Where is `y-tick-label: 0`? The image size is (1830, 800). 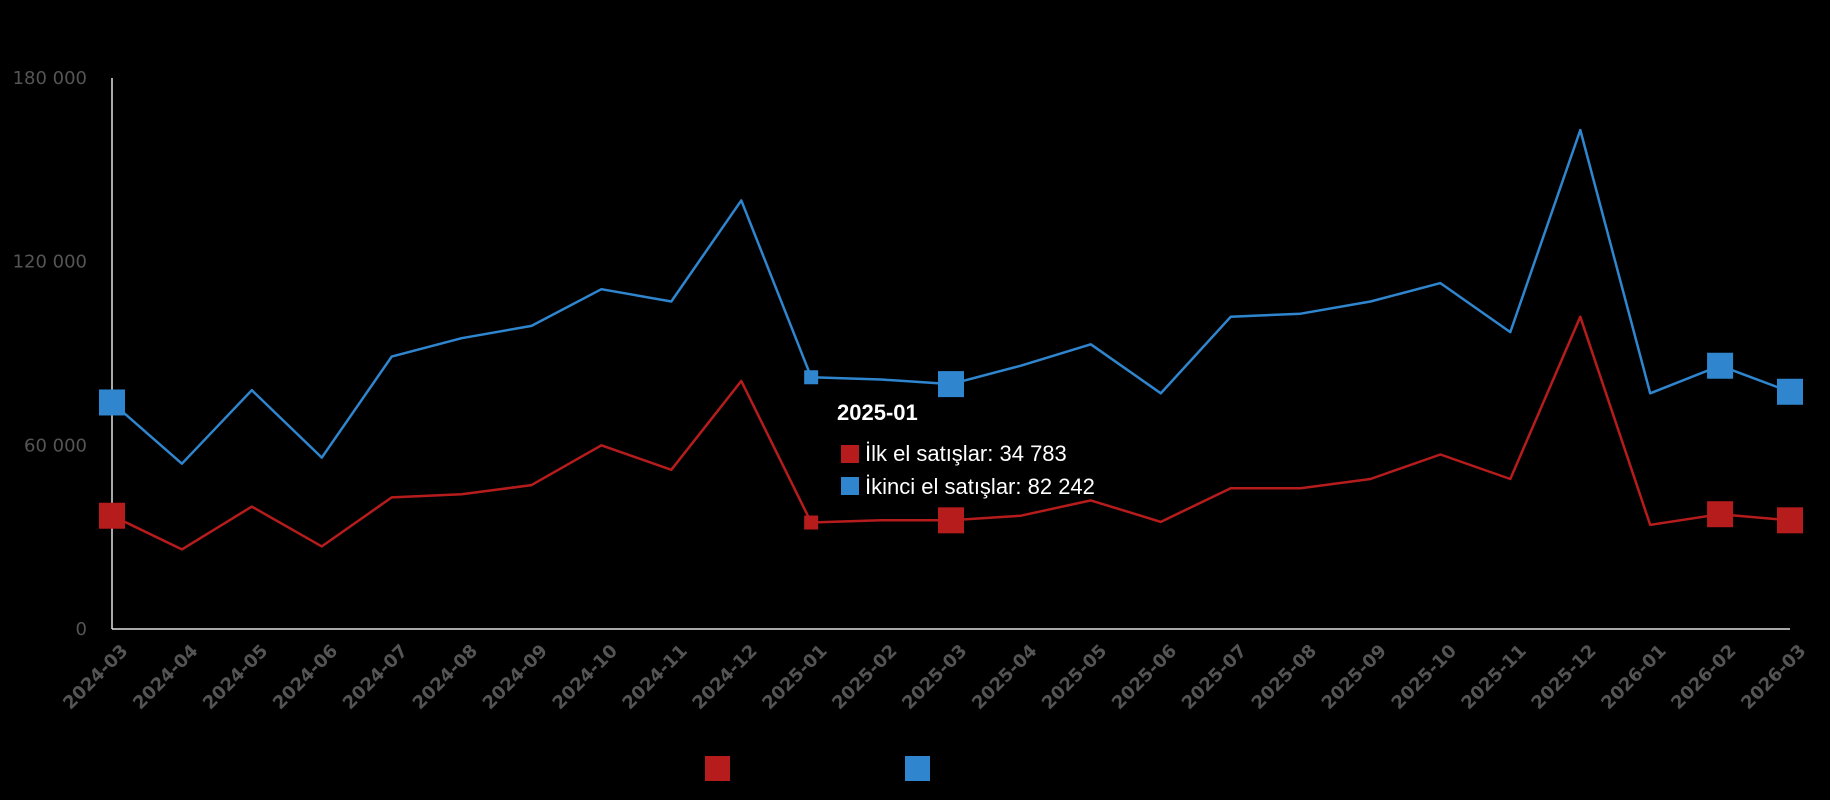
y-tick-label: 0 is located at coordinates (81, 629).